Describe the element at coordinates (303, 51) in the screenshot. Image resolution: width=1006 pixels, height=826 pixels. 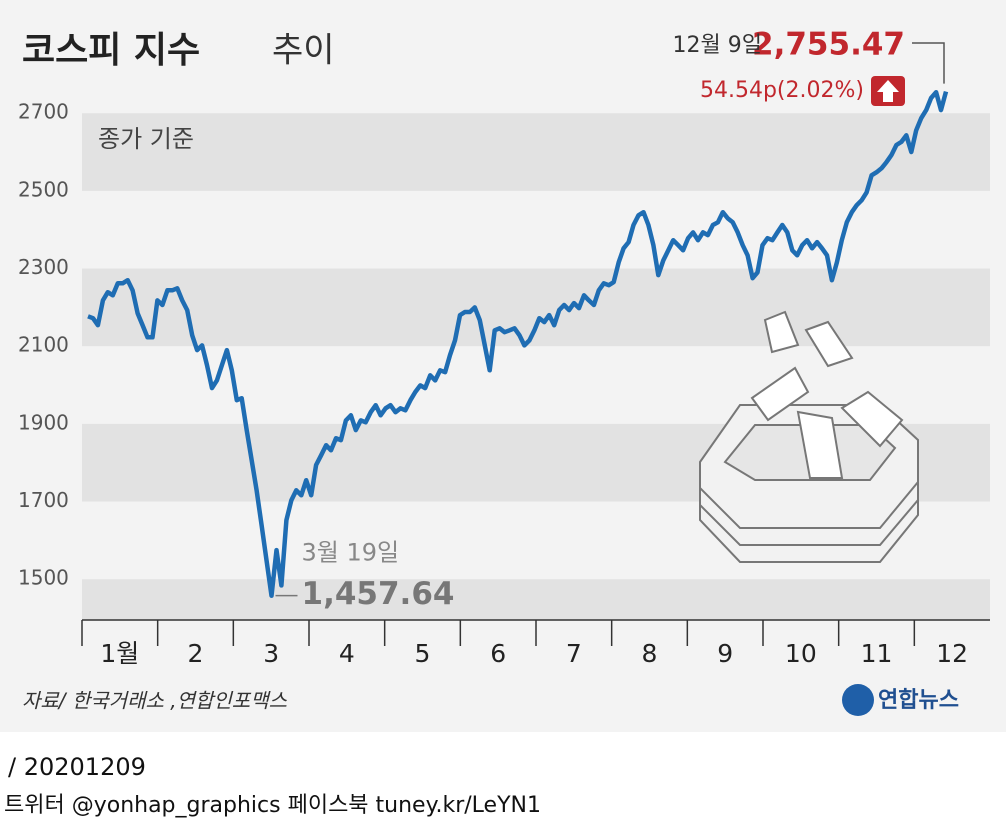
I see `chart-title-suffix: 추이` at that location.